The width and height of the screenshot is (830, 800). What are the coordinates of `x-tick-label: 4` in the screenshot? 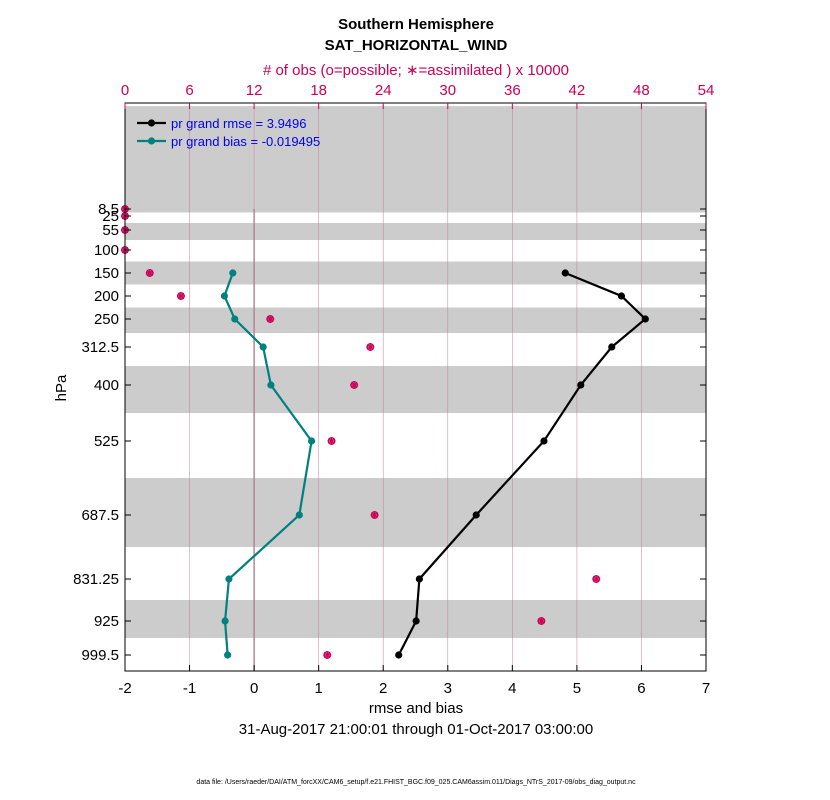 It's located at (512, 688).